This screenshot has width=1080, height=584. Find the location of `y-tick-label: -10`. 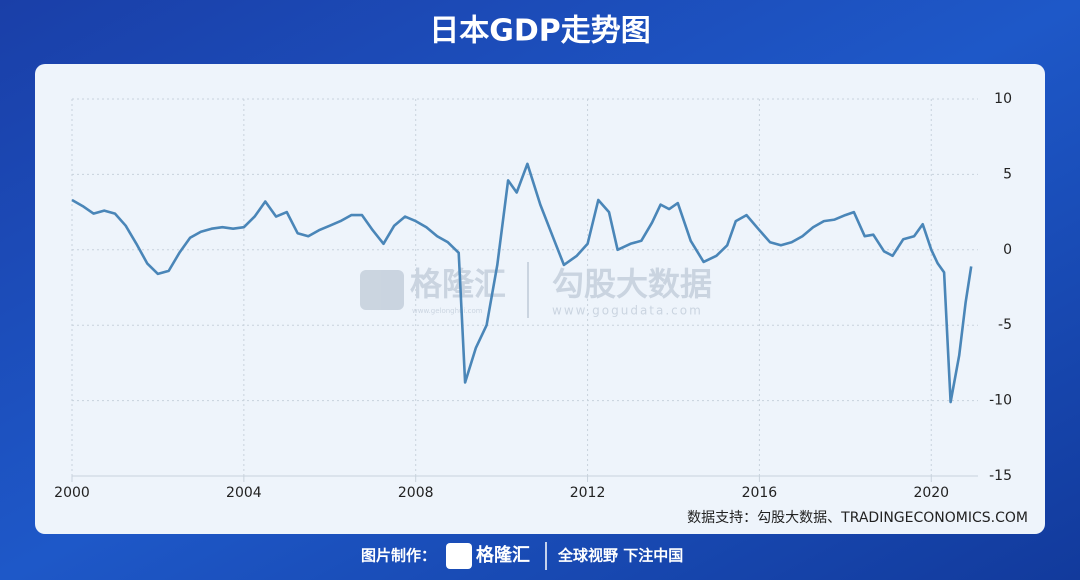

y-tick-label: -10 is located at coordinates (1000, 401).